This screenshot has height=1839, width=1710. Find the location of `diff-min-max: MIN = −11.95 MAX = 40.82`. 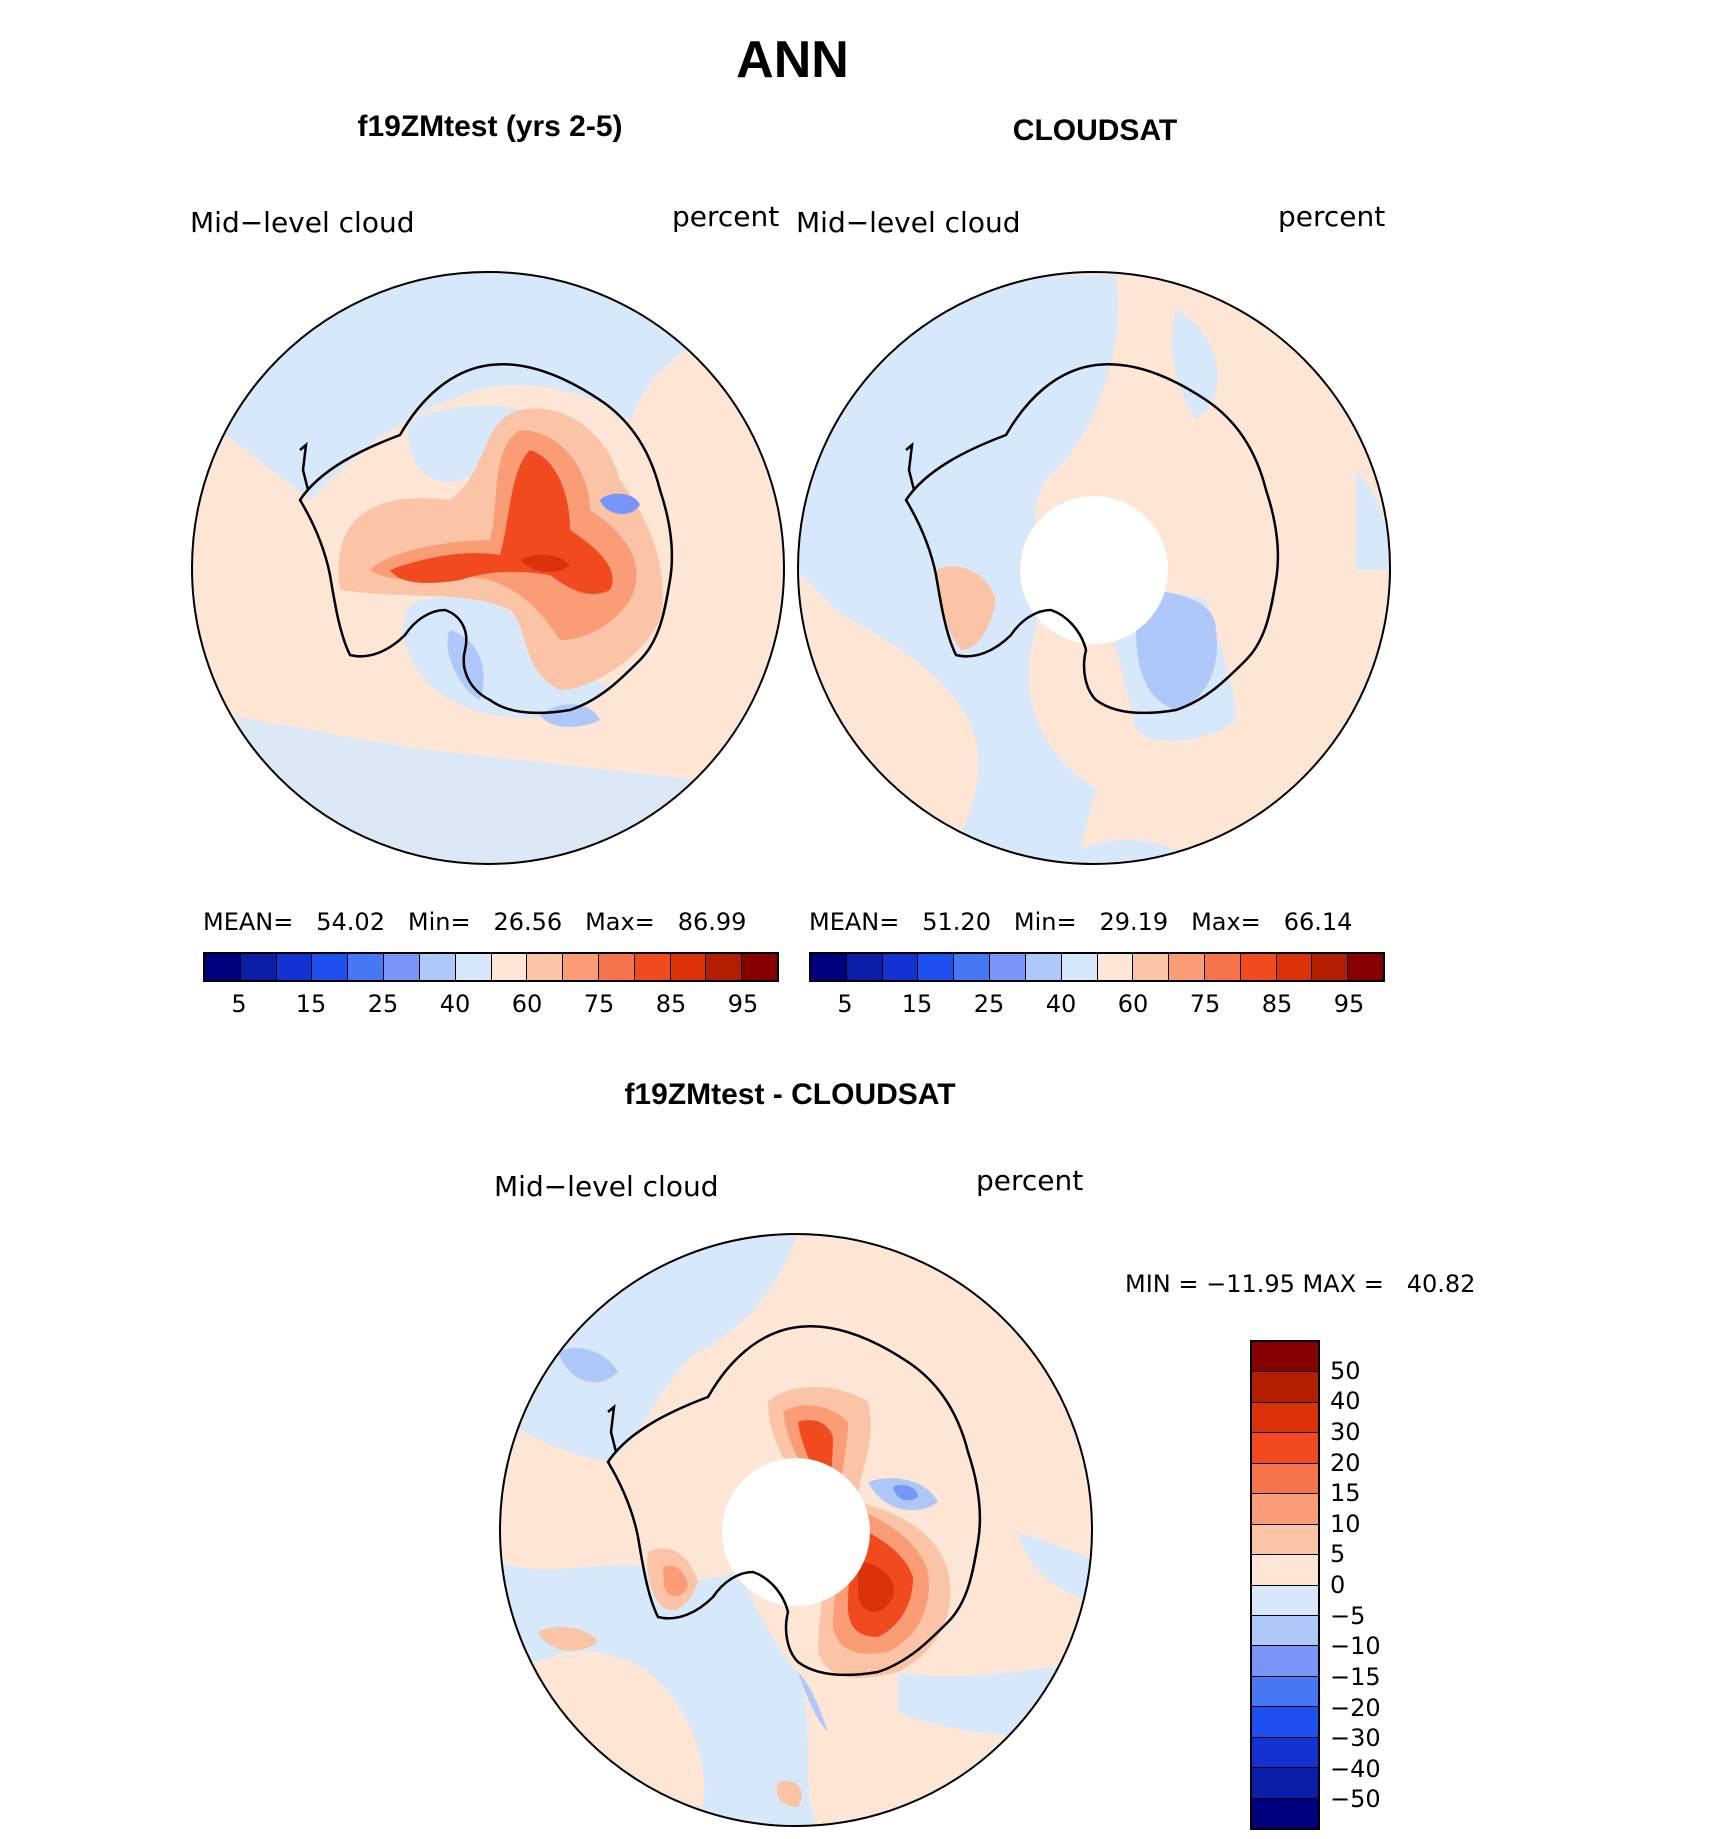

diff-min-max: MIN = −11.95 MAX = 40.82 is located at coordinates (1300, 1284).